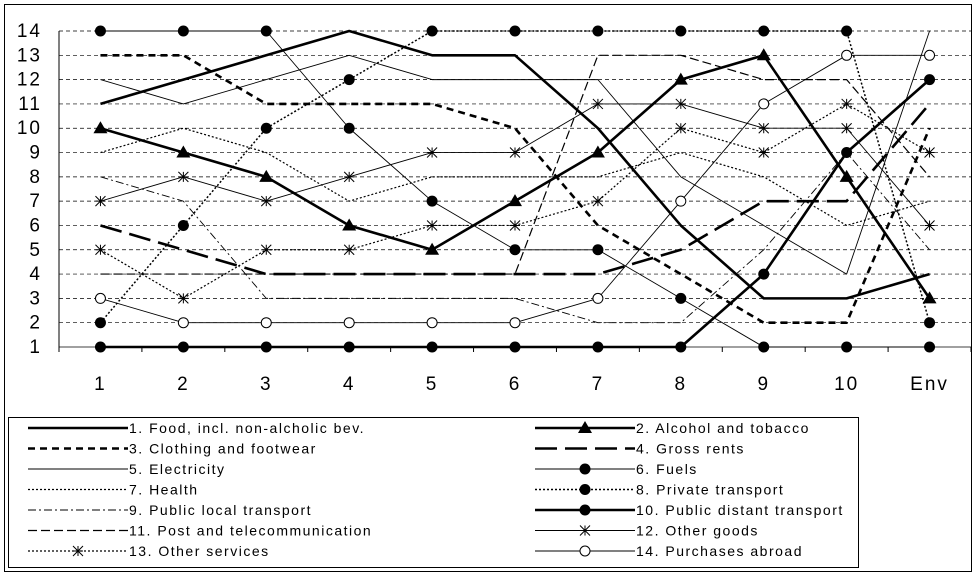  Describe the element at coordinates (763, 384) in the screenshot. I see `x-tick-label: 9` at that location.